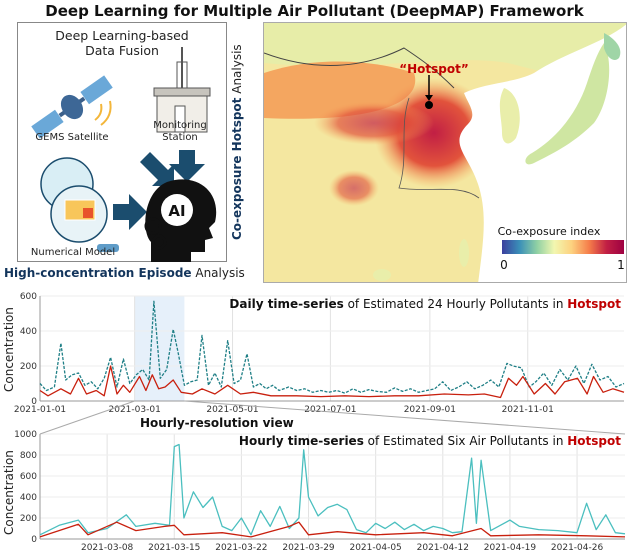 The width and height of the screenshot is (629, 554). Describe the element at coordinates (577, 548) in the screenshot. I see `x-tick-label: 2021-04-26` at that location.